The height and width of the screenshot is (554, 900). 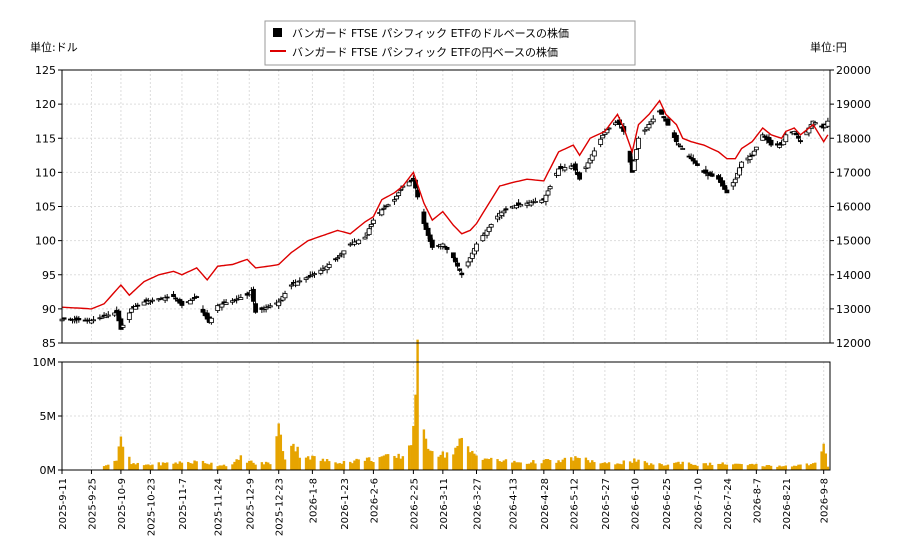 What do you see at coordinates (853, 207) in the screenshot?
I see `right-tick-label: 16000` at bounding box center [853, 207].